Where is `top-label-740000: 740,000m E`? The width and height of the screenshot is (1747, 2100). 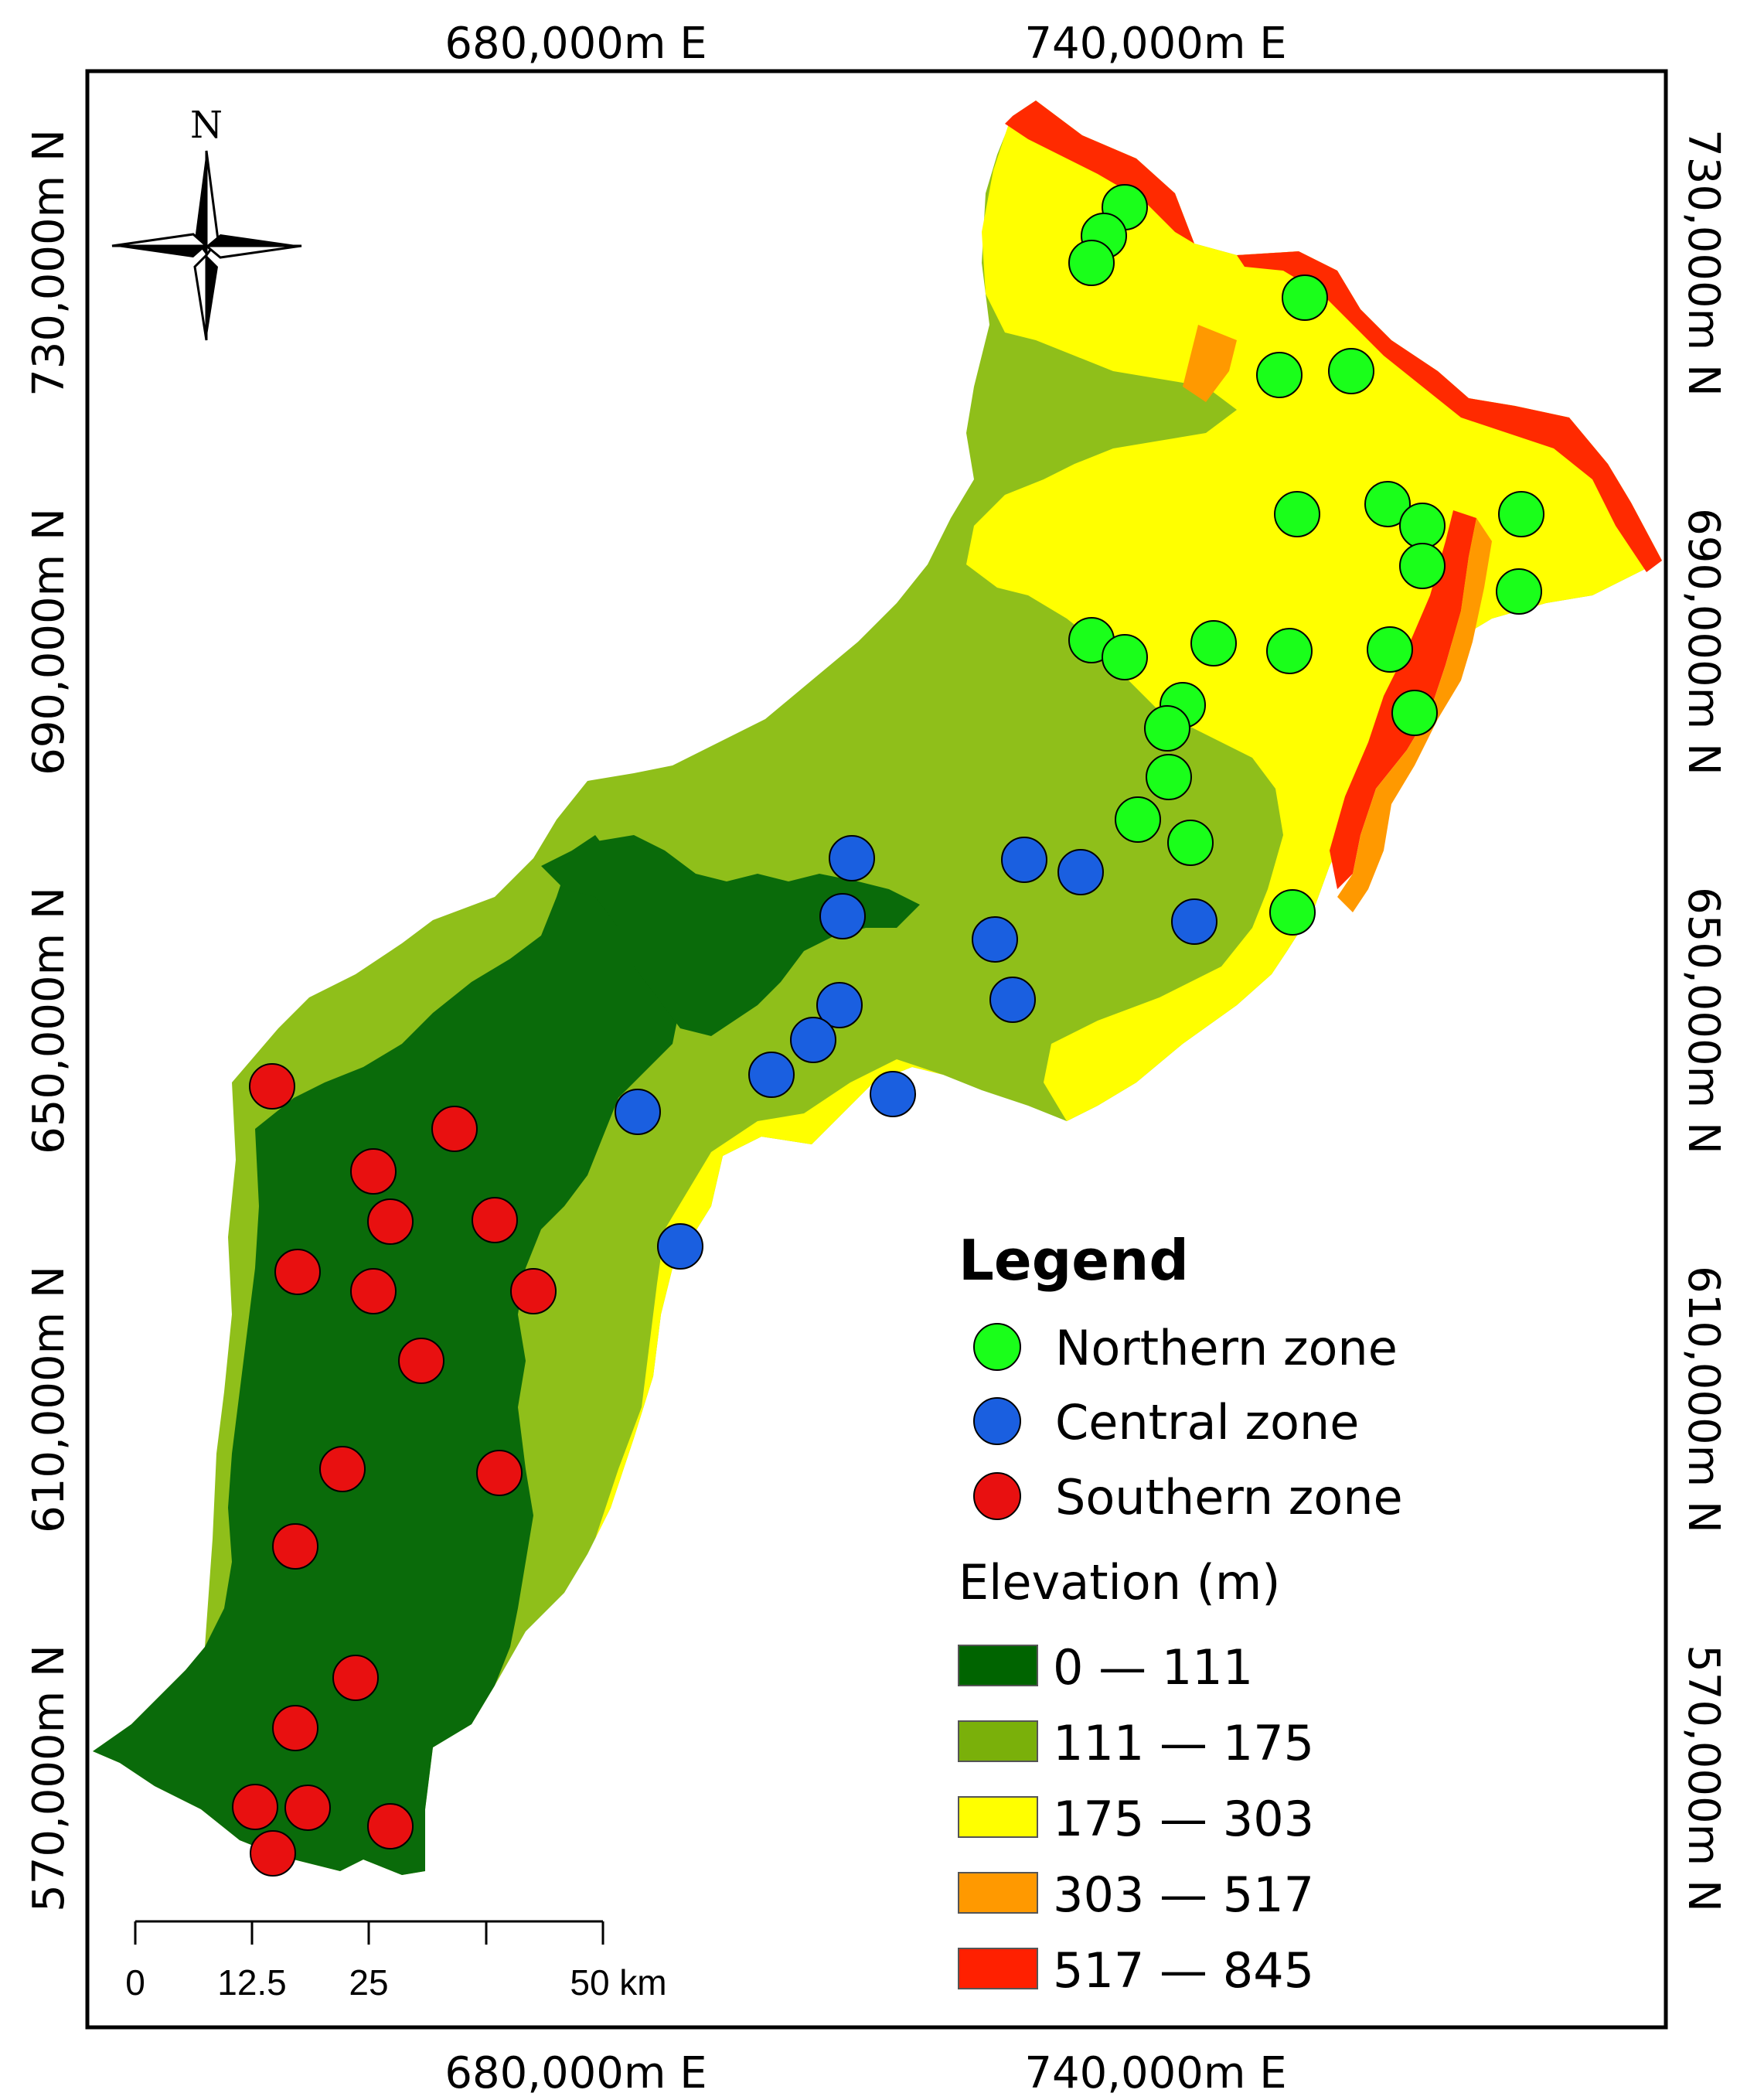 top-label-740000: 740,000m E is located at coordinates (1155, 44).